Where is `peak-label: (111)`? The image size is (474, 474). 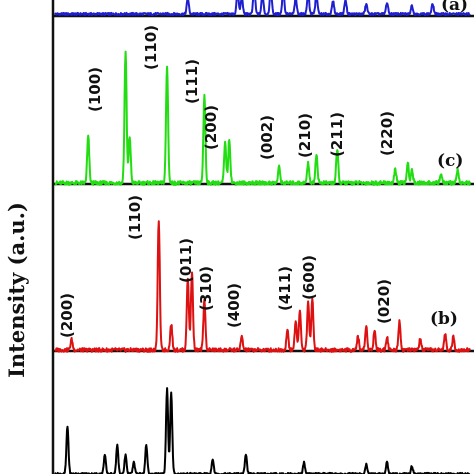 peak-label: (111) is located at coordinates (192, 81).